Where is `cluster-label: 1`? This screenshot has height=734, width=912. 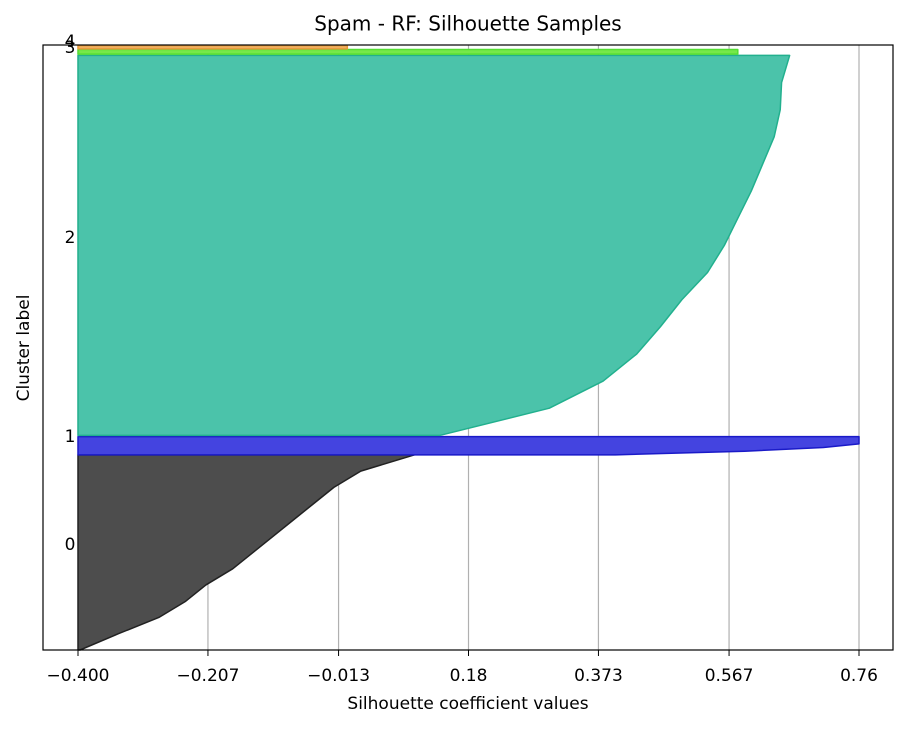 cluster-label: 1 is located at coordinates (70, 437).